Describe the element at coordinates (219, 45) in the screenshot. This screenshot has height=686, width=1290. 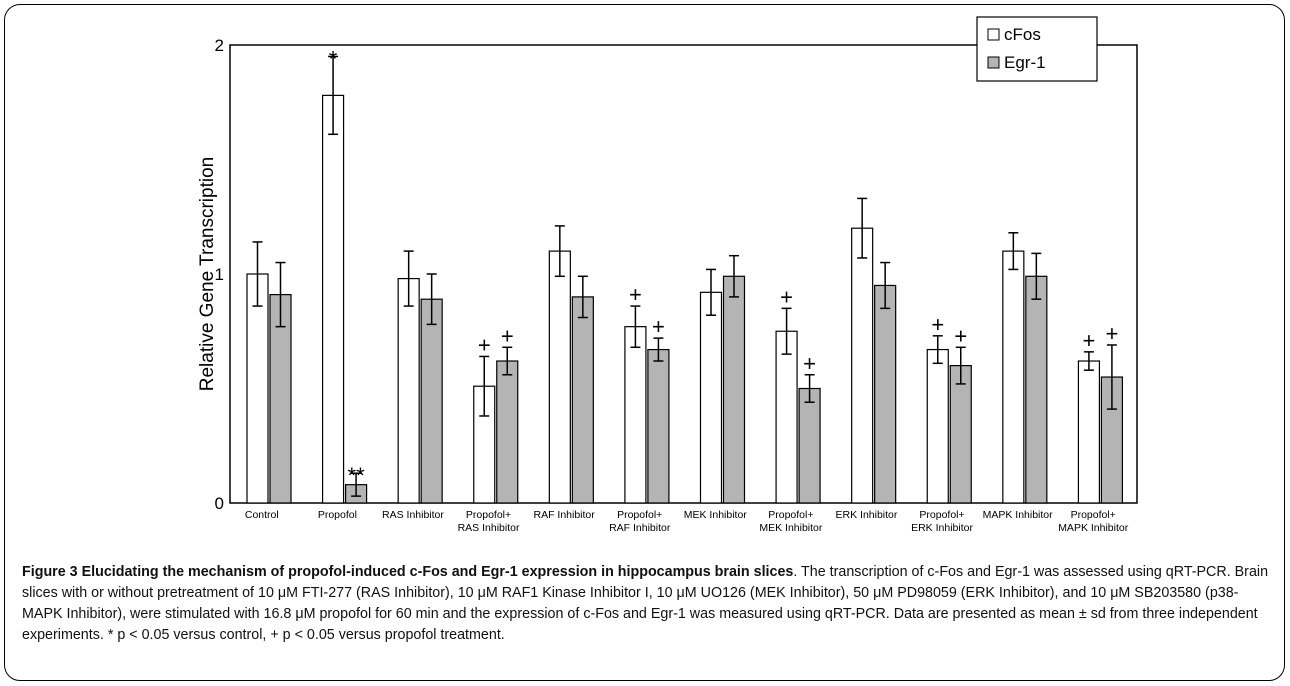
I see `y-tick-label: 2` at that location.